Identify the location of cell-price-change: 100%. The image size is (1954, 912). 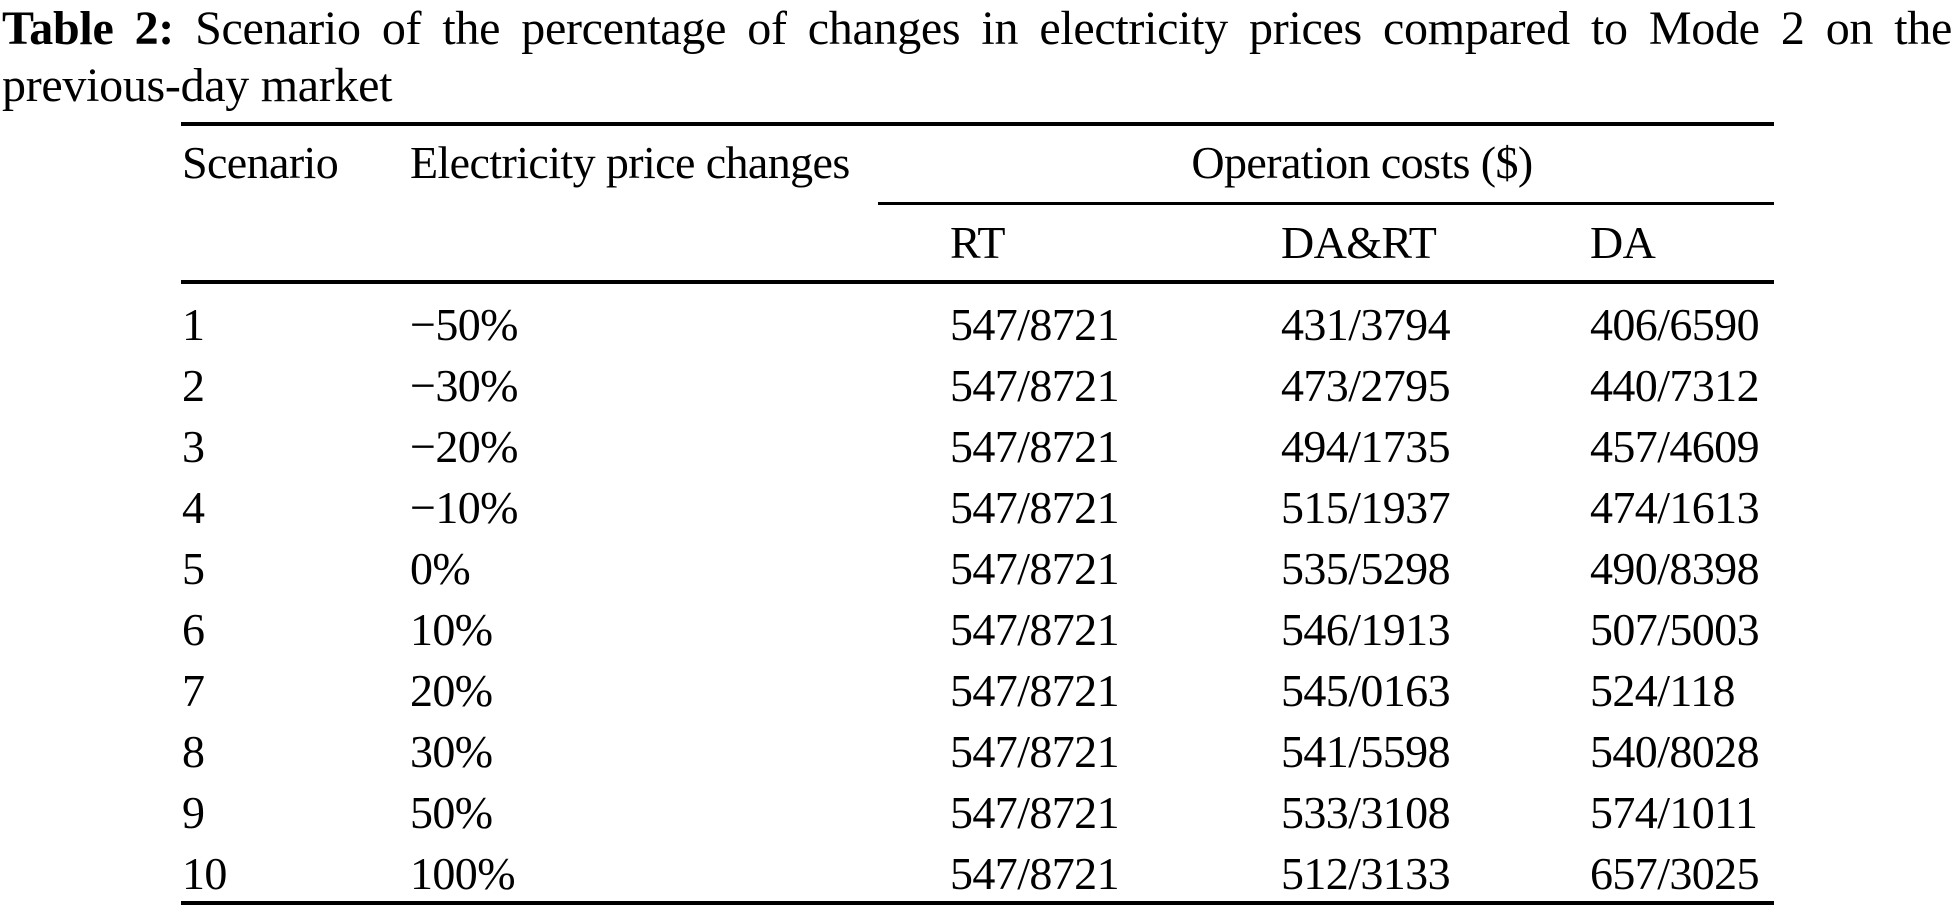
(463, 873).